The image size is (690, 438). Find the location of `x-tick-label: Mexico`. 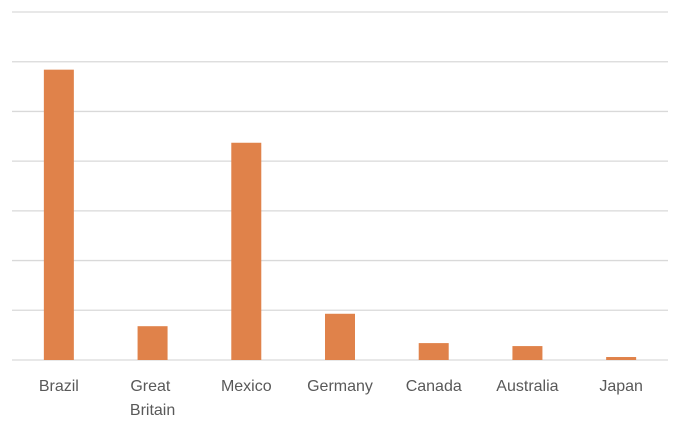

x-tick-label: Mexico is located at coordinates (246, 386).